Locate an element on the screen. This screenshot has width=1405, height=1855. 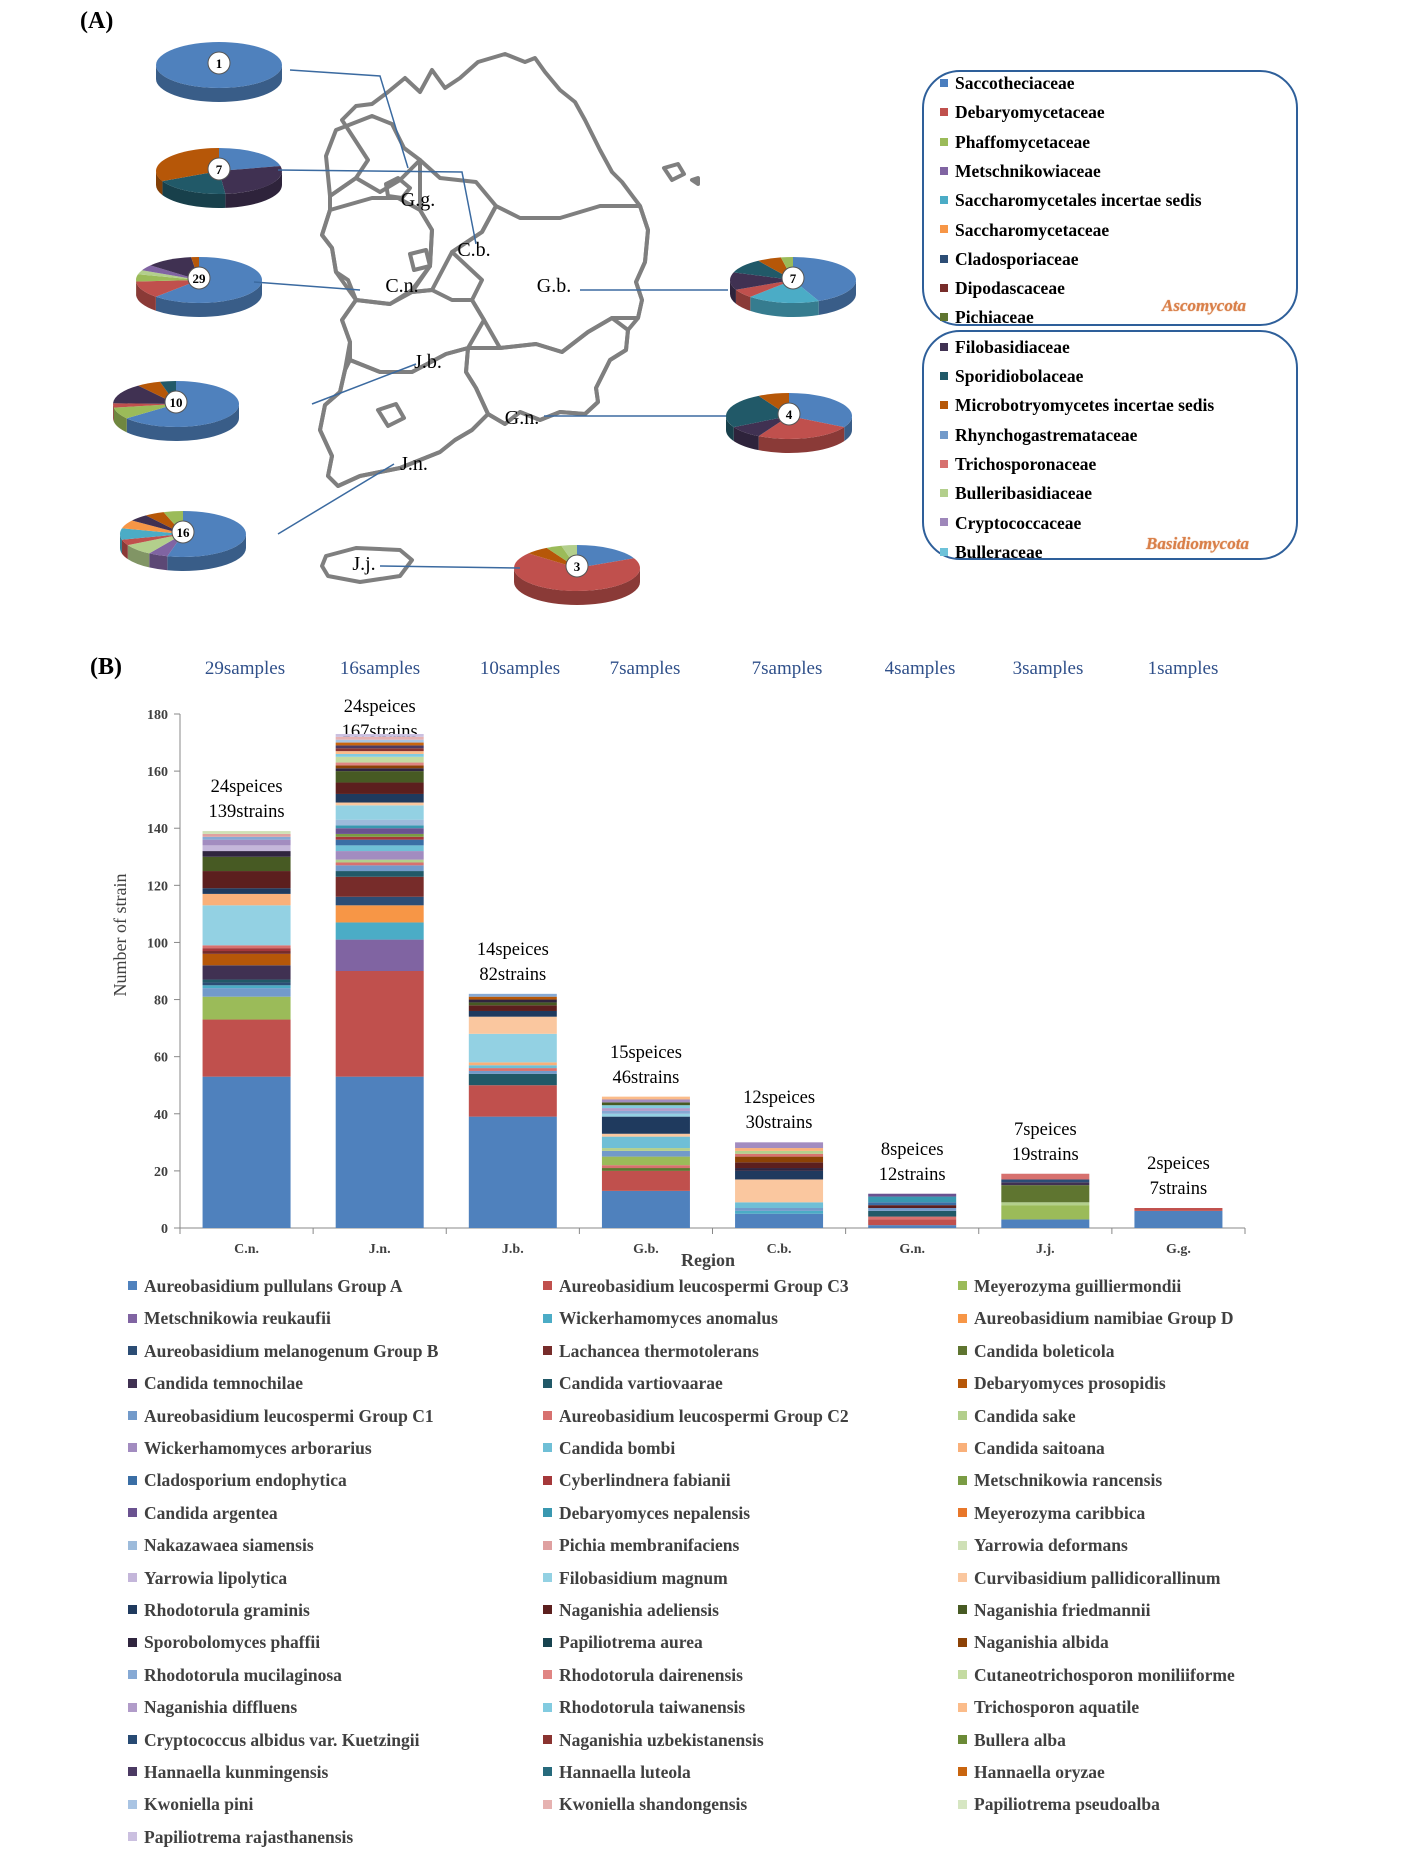
bar-g-g is located at coordinates (1178, 1218).